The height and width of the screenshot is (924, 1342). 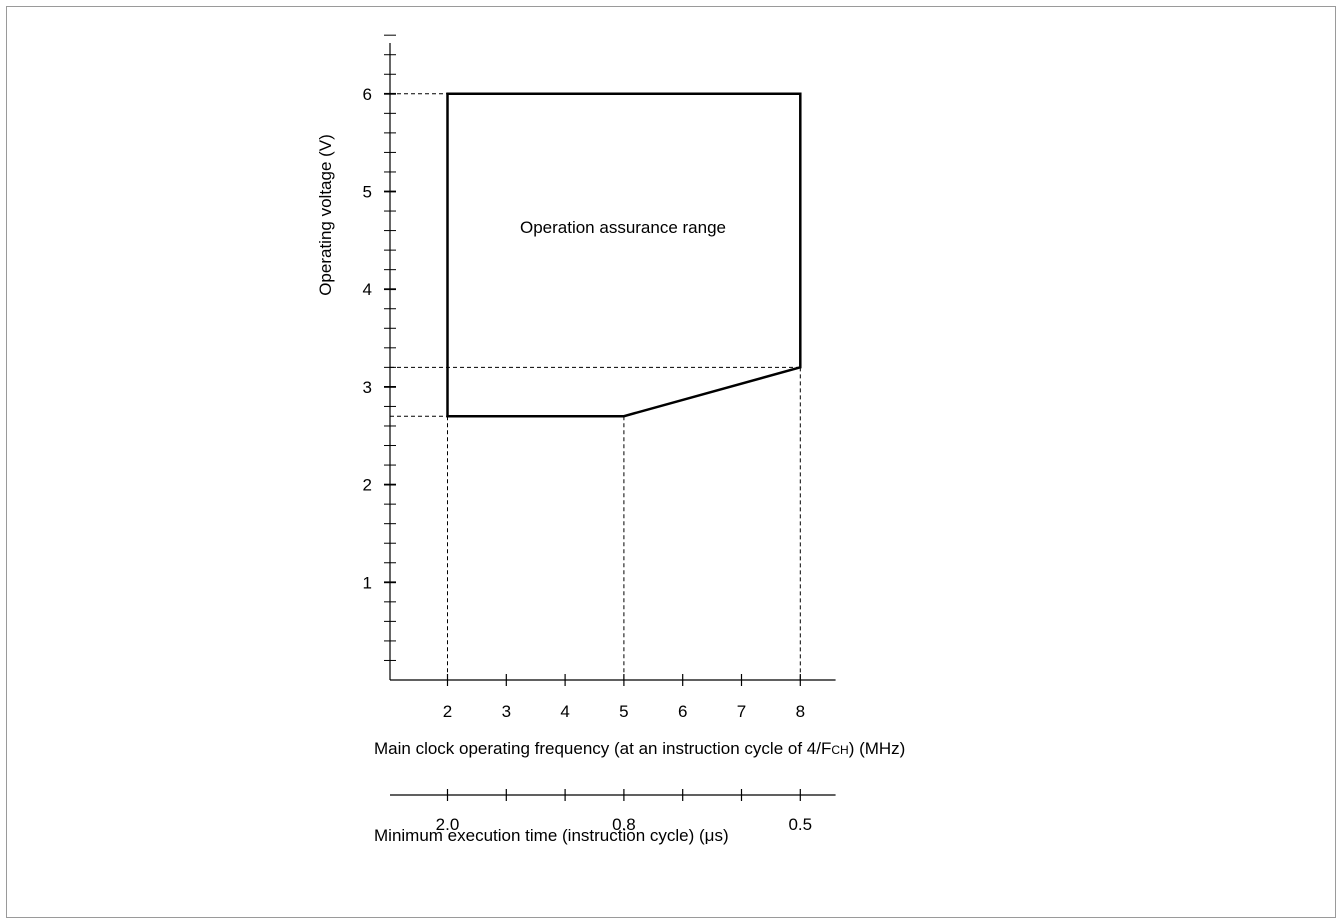 I want to click on secondary-tick-label: 2.0, so click(x=448, y=824).